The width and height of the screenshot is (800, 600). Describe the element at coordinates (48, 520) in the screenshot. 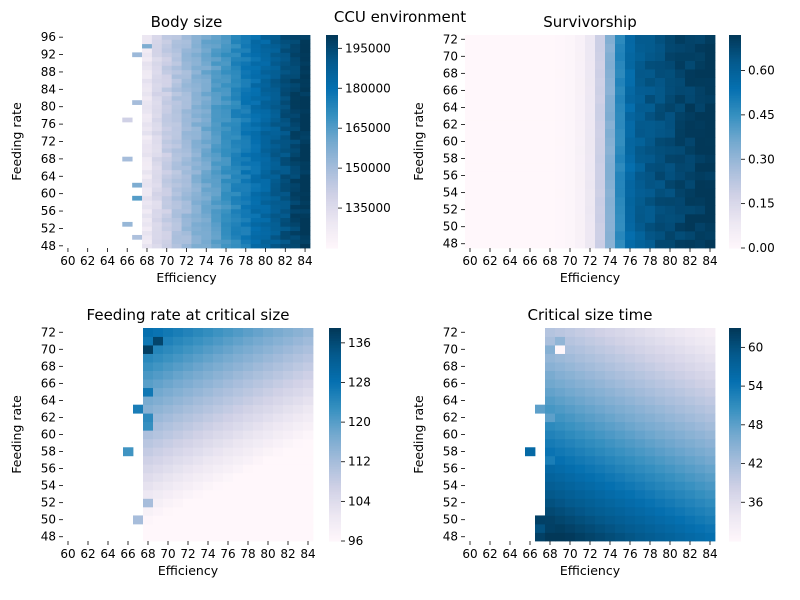

I see `y-tick-label: 50` at that location.